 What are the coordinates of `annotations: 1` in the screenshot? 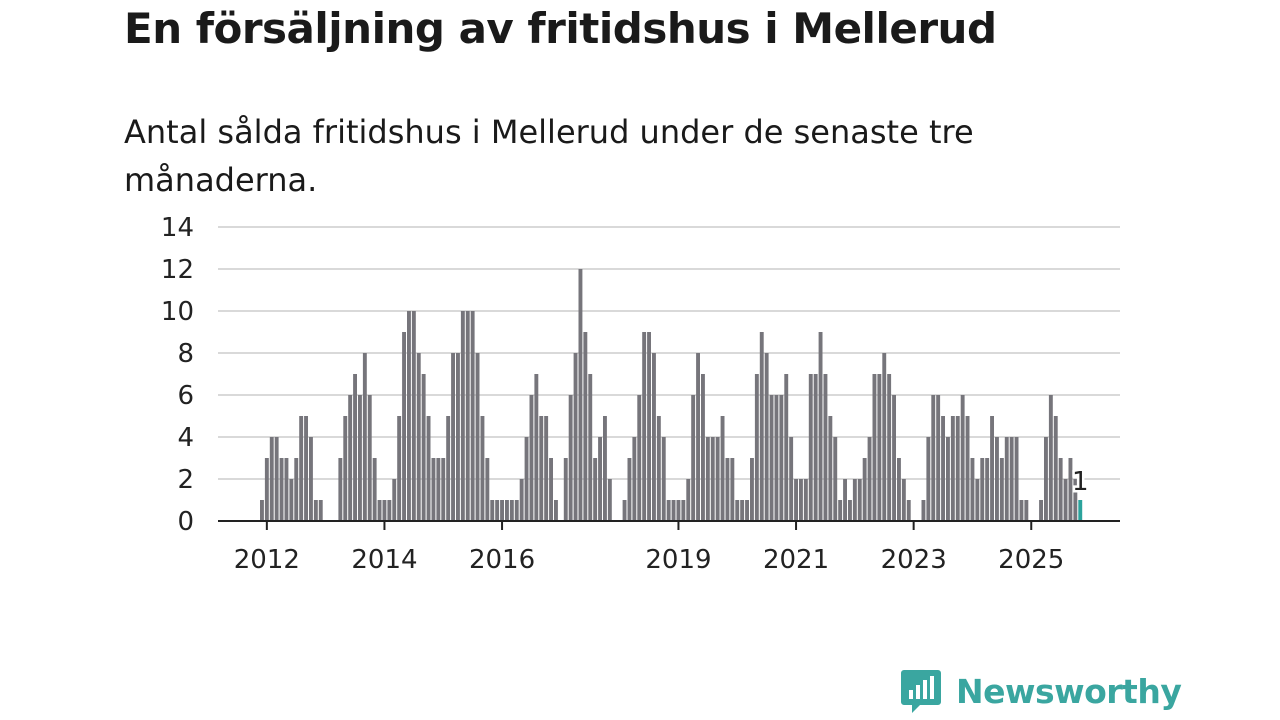 It's located at (1080, 482).